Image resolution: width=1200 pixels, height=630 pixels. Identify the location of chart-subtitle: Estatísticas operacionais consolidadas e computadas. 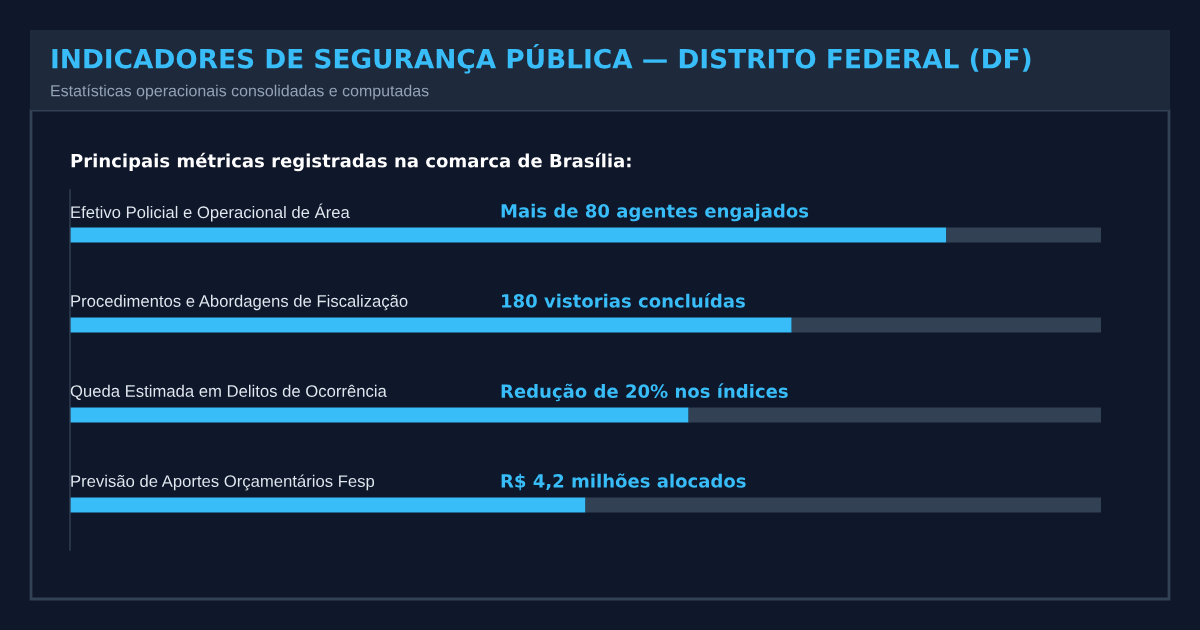
(240, 92).